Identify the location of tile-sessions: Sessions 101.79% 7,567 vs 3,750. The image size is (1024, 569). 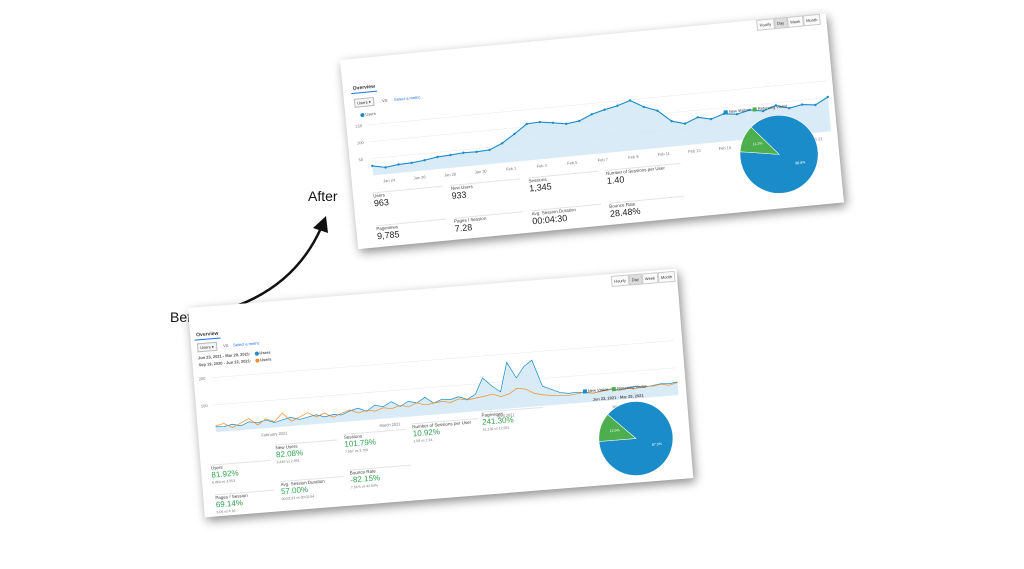
(375, 441).